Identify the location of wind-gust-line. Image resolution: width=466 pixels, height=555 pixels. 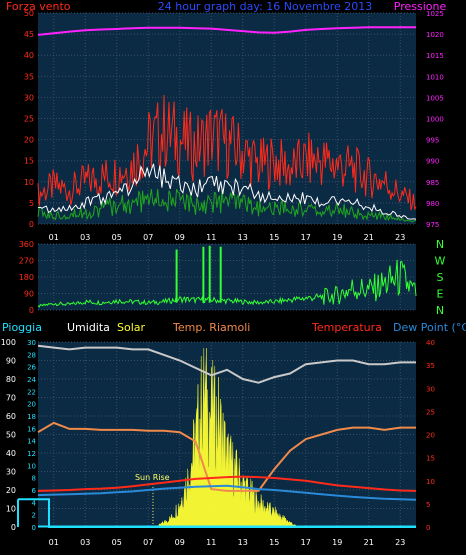
(227, 191).